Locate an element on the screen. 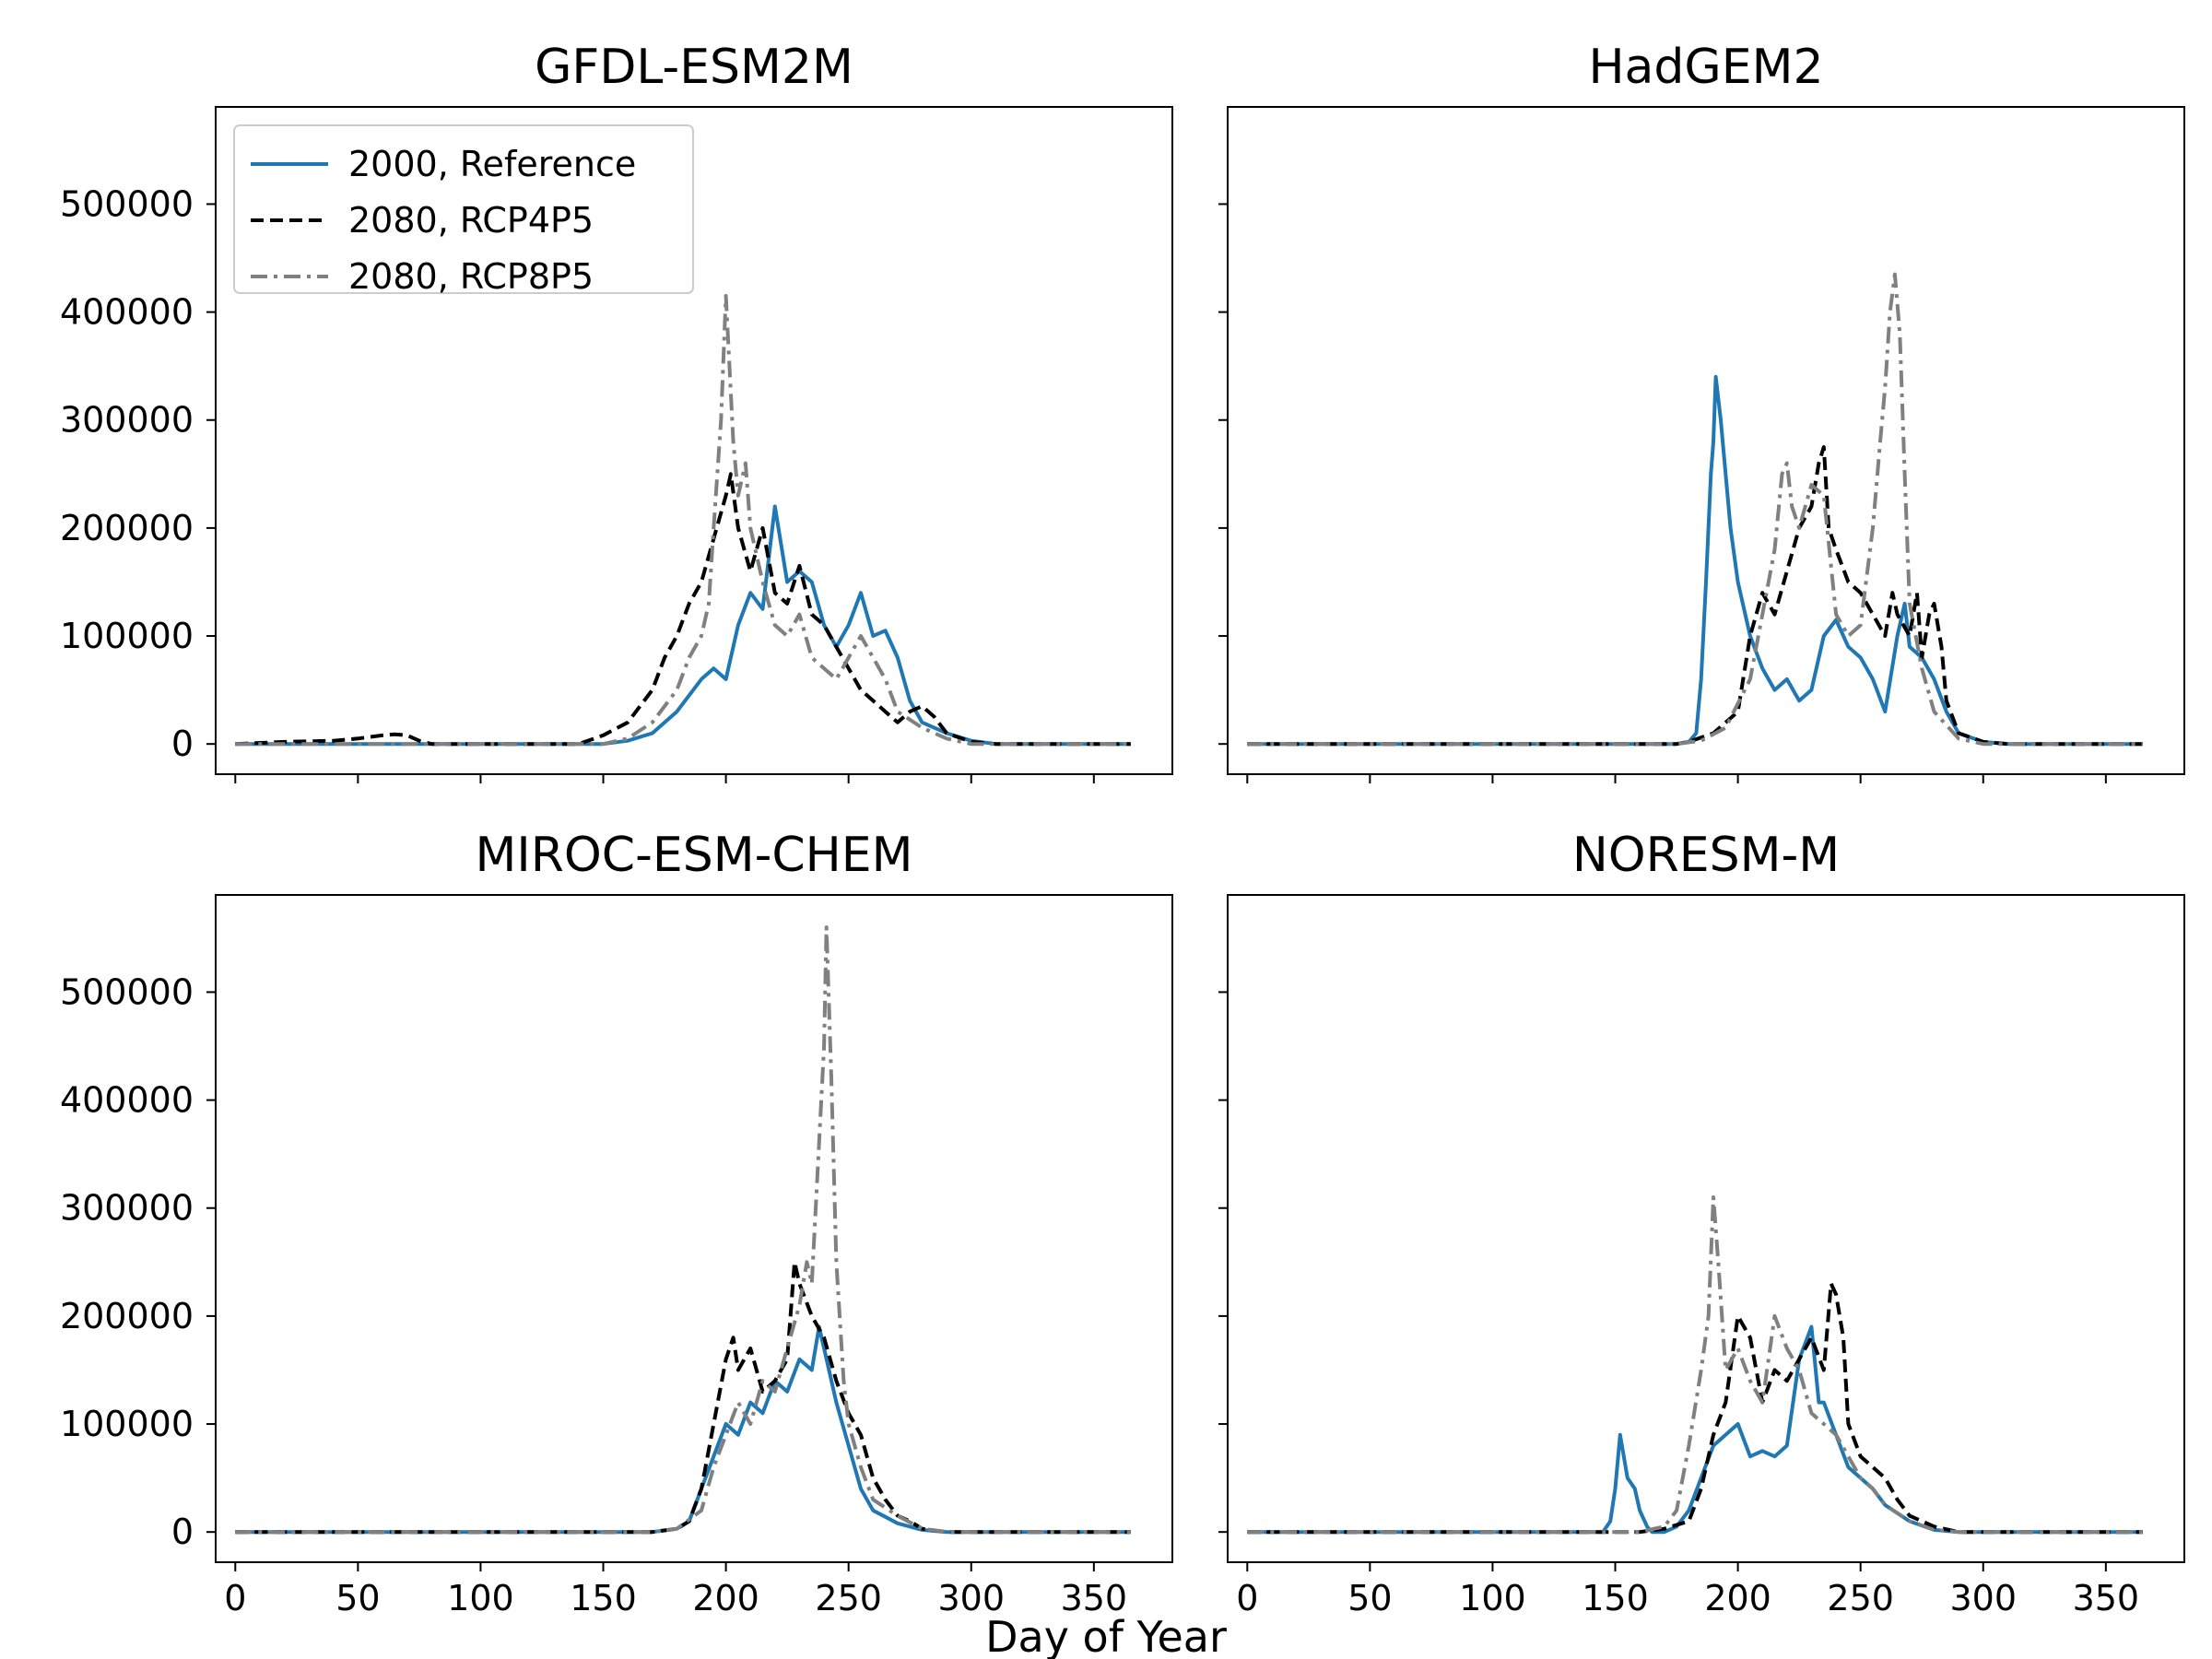 This screenshot has height=1659, width=2212. panel-title: MIROC-ESM-CHEM is located at coordinates (694, 855).